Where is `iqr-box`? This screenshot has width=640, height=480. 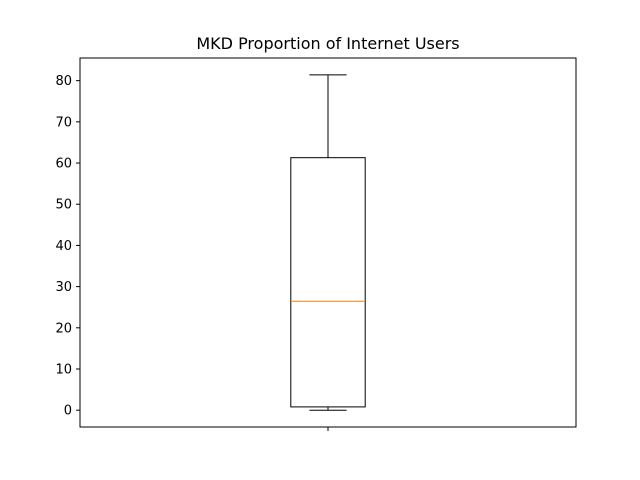 iqr-box is located at coordinates (328, 282).